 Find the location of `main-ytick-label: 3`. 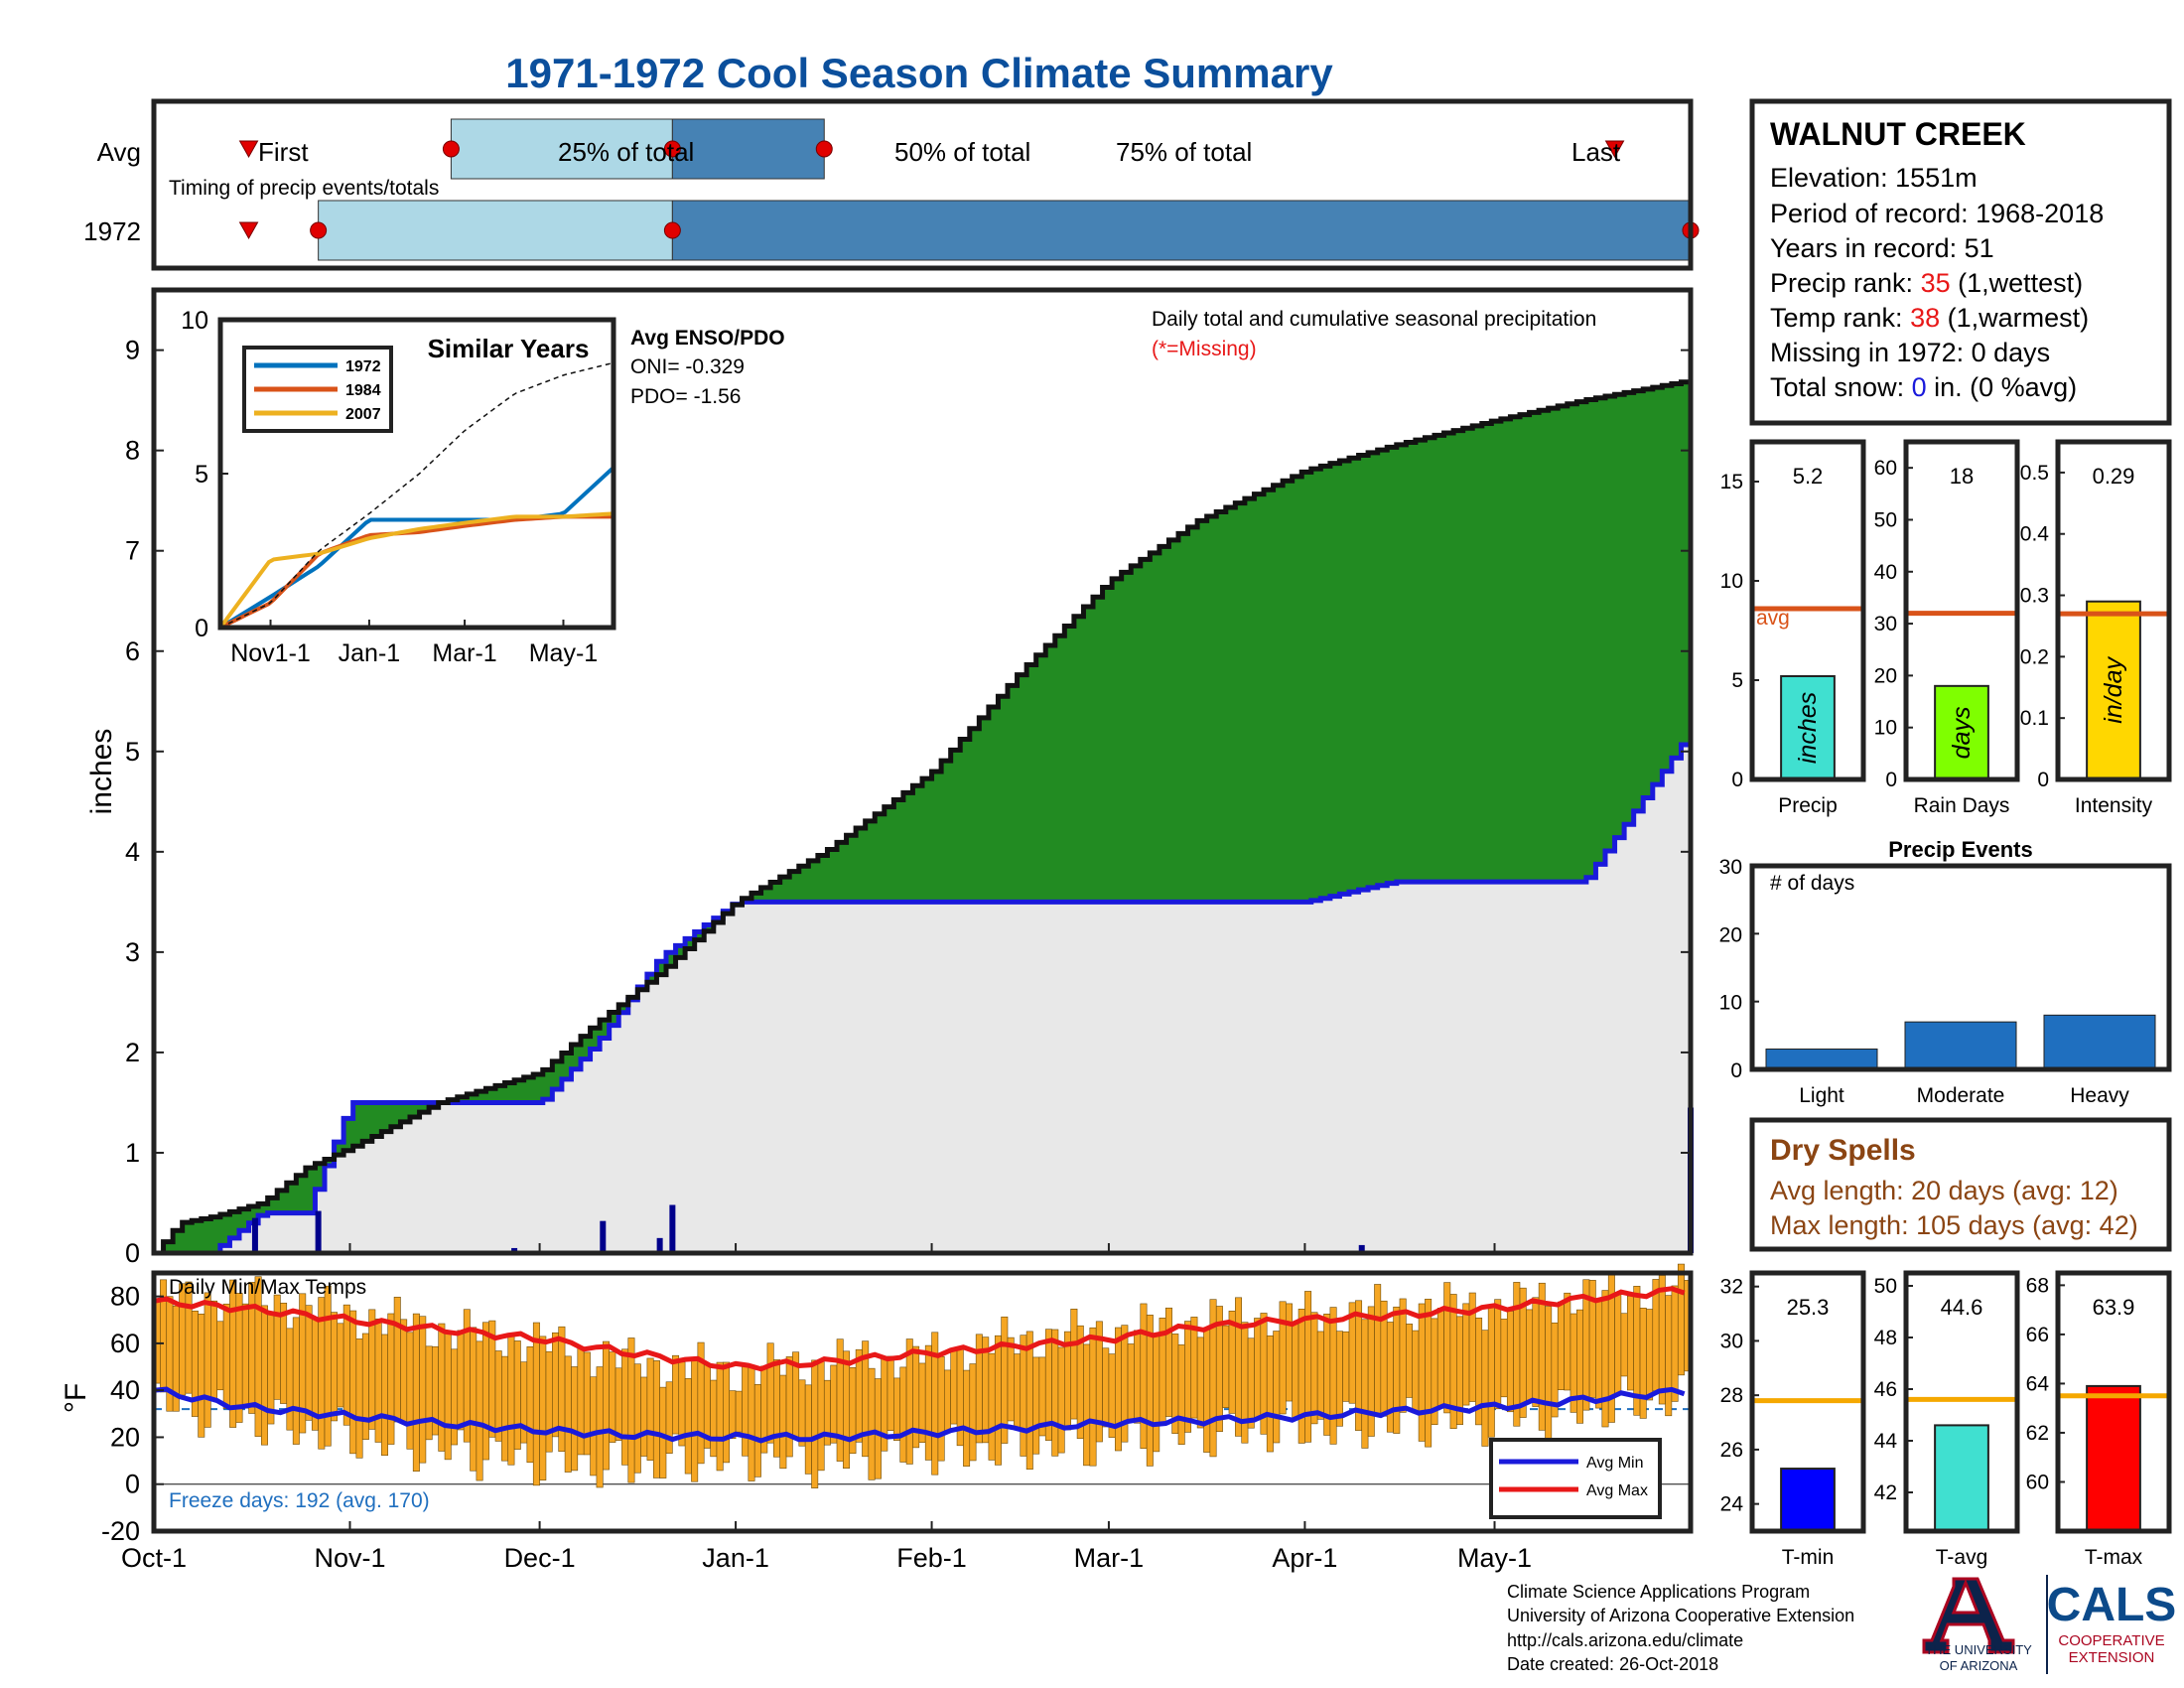

main-ytick-label: 3 is located at coordinates (132, 952).